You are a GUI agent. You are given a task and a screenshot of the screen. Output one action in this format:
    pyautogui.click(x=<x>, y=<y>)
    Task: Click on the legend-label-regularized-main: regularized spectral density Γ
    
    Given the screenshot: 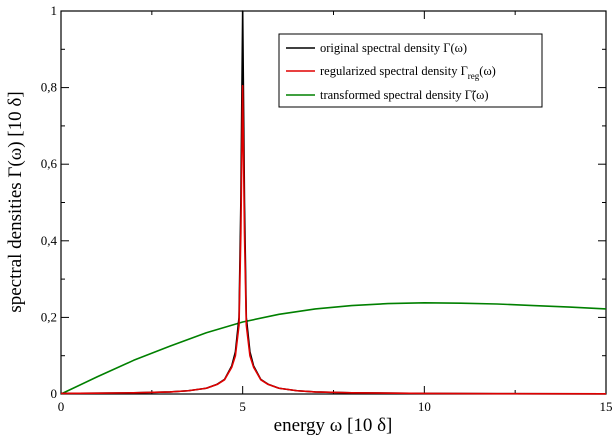 What is the action you would take?
    pyautogui.click(x=394, y=71)
    